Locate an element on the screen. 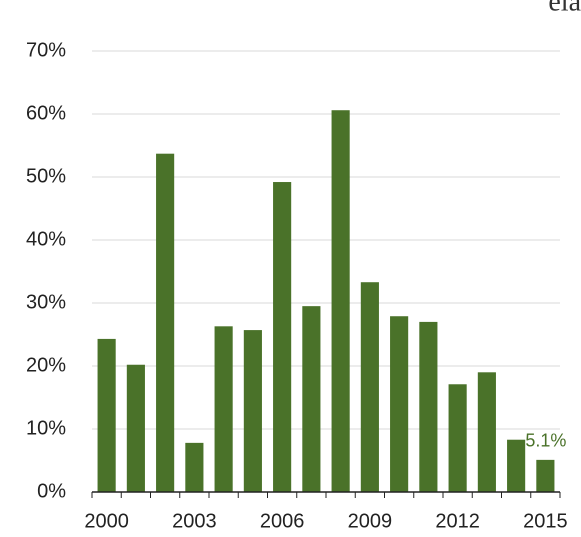 Image resolution: width=581 pixels, height=537 pixels. y-tick-label: 40% is located at coordinates (46, 239).